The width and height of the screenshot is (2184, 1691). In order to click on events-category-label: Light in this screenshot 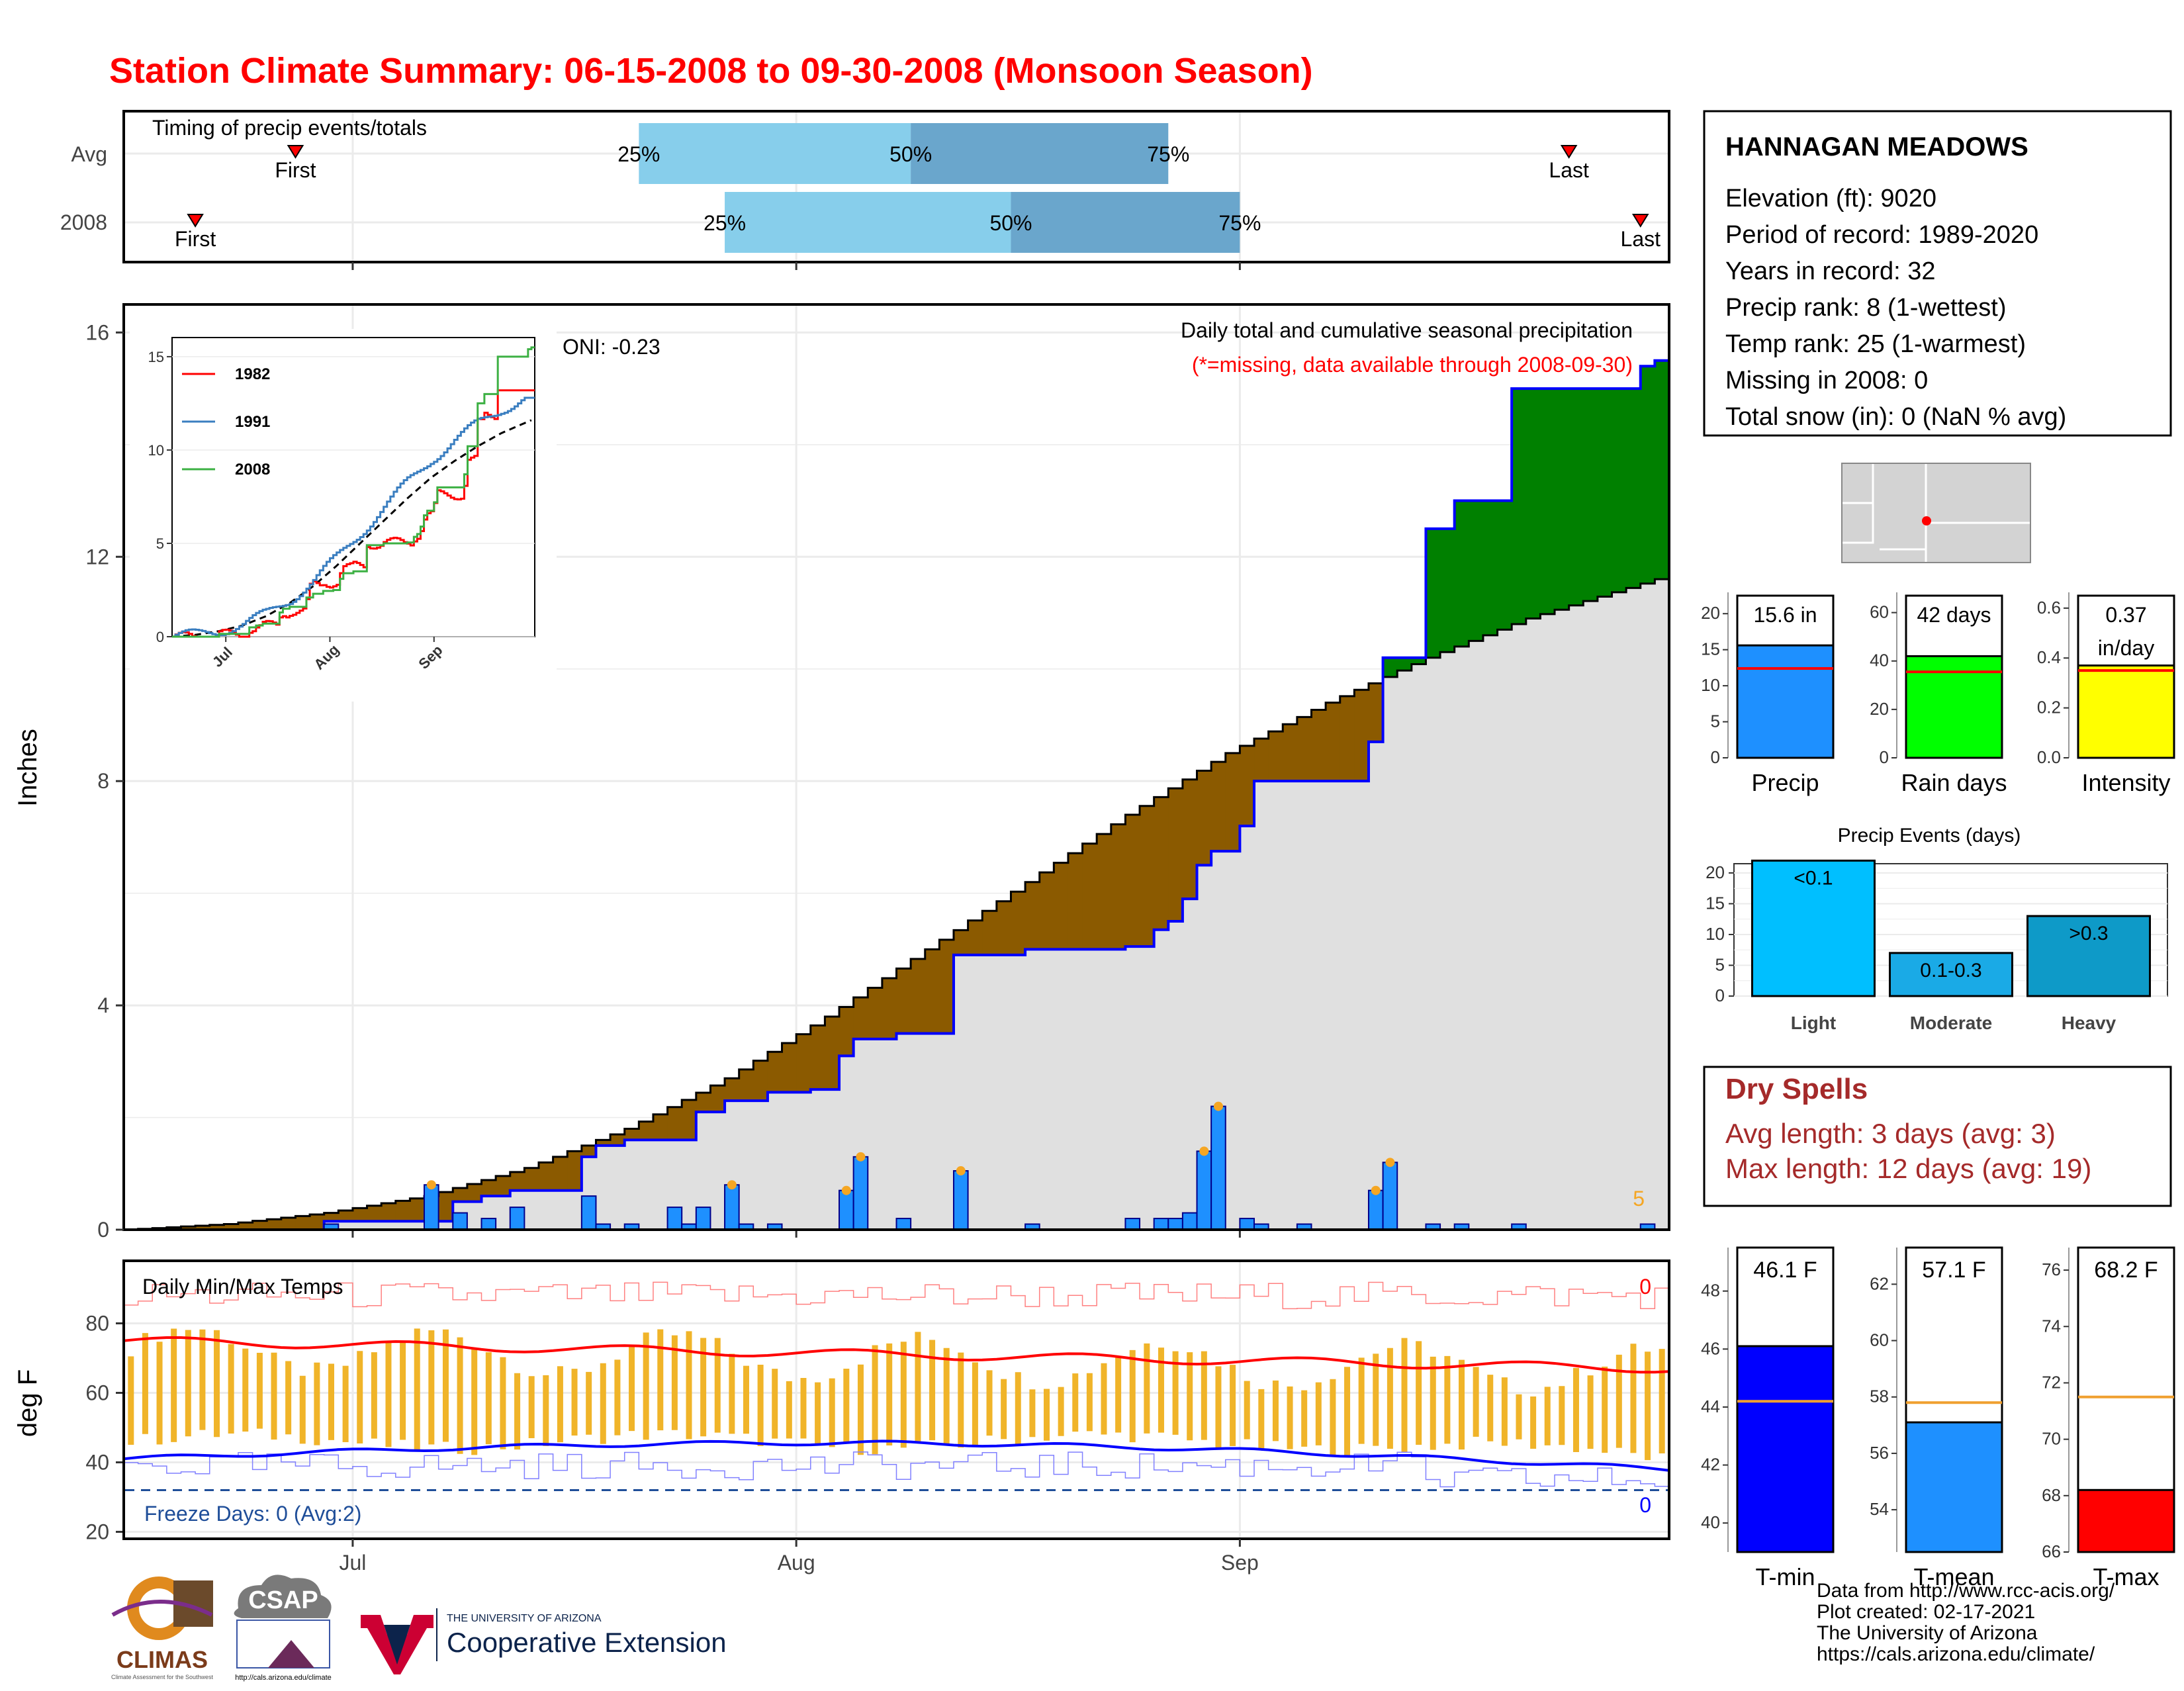, I will do `click(1814, 1023)`.